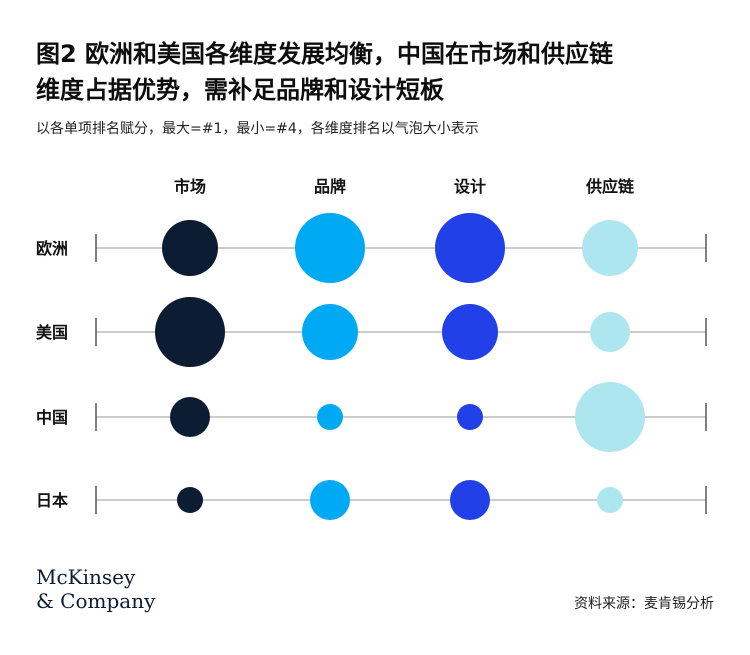 This screenshot has height=655, width=750. What do you see at coordinates (86, 577) in the screenshot?
I see `logo-line1: McKinsey` at bounding box center [86, 577].